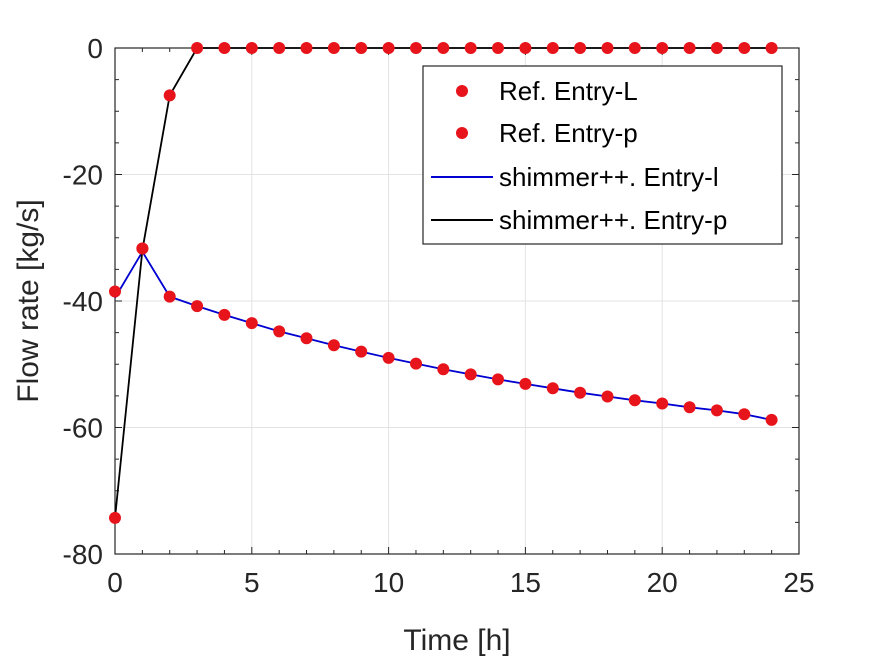 Image resolution: width=884 pixels, height=663 pixels. What do you see at coordinates (525, 582) in the screenshot?
I see `x-tick-label: 15` at bounding box center [525, 582].